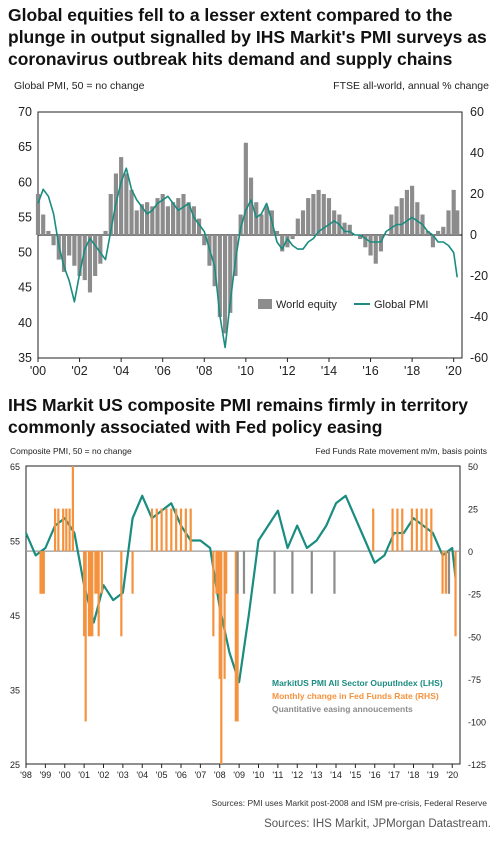 The width and height of the screenshot is (499, 841). Describe the element at coordinates (479, 276) in the screenshot. I see `y-right-tick-label: -20` at that location.